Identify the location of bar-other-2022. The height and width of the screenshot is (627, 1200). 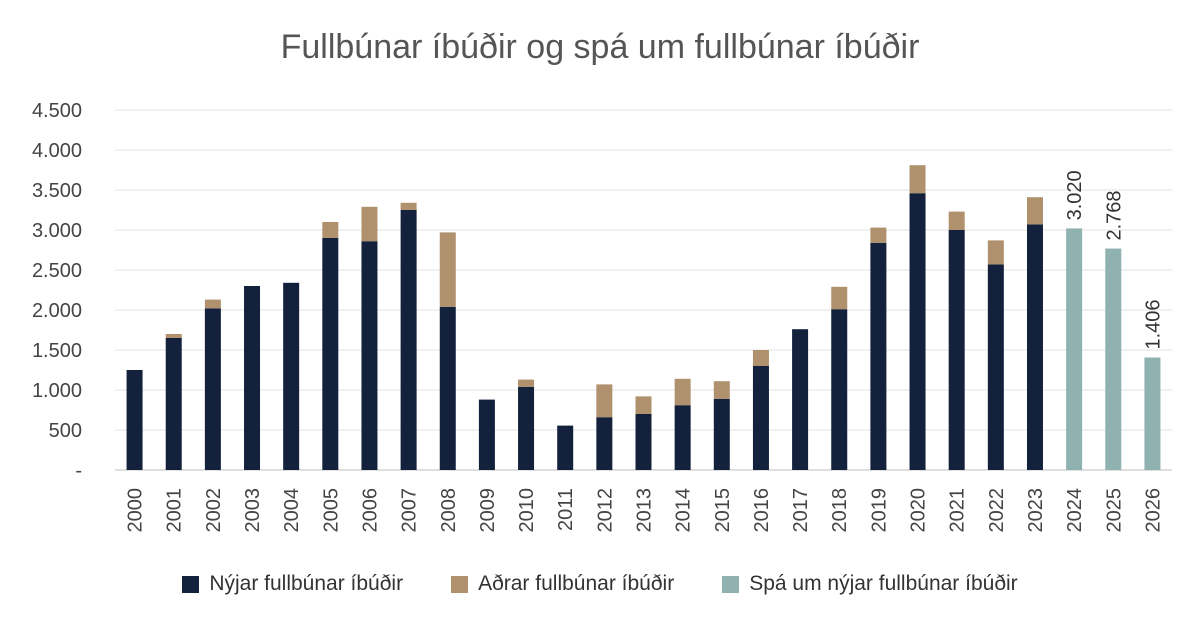
(995, 252).